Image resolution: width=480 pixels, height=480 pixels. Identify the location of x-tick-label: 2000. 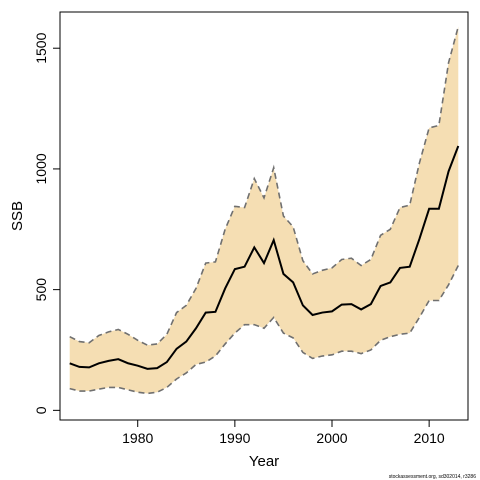
(331, 438).